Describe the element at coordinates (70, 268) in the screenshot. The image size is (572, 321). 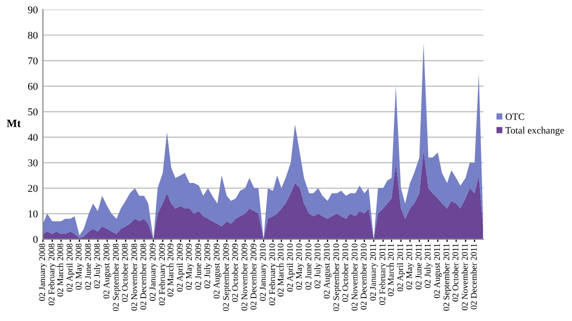
I see `x-tick-label: 02 April 2008` at that location.